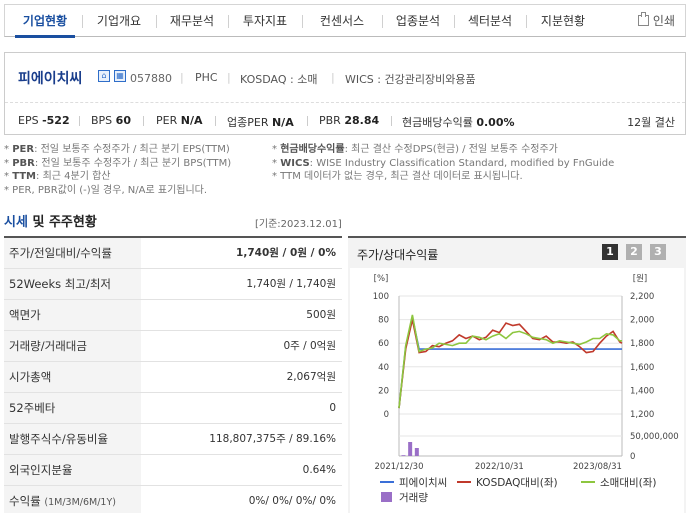 The image size is (697, 513). What do you see at coordinates (173, 408) in the screenshot?
I see `table-row: 52주베타 0` at bounding box center [173, 408].